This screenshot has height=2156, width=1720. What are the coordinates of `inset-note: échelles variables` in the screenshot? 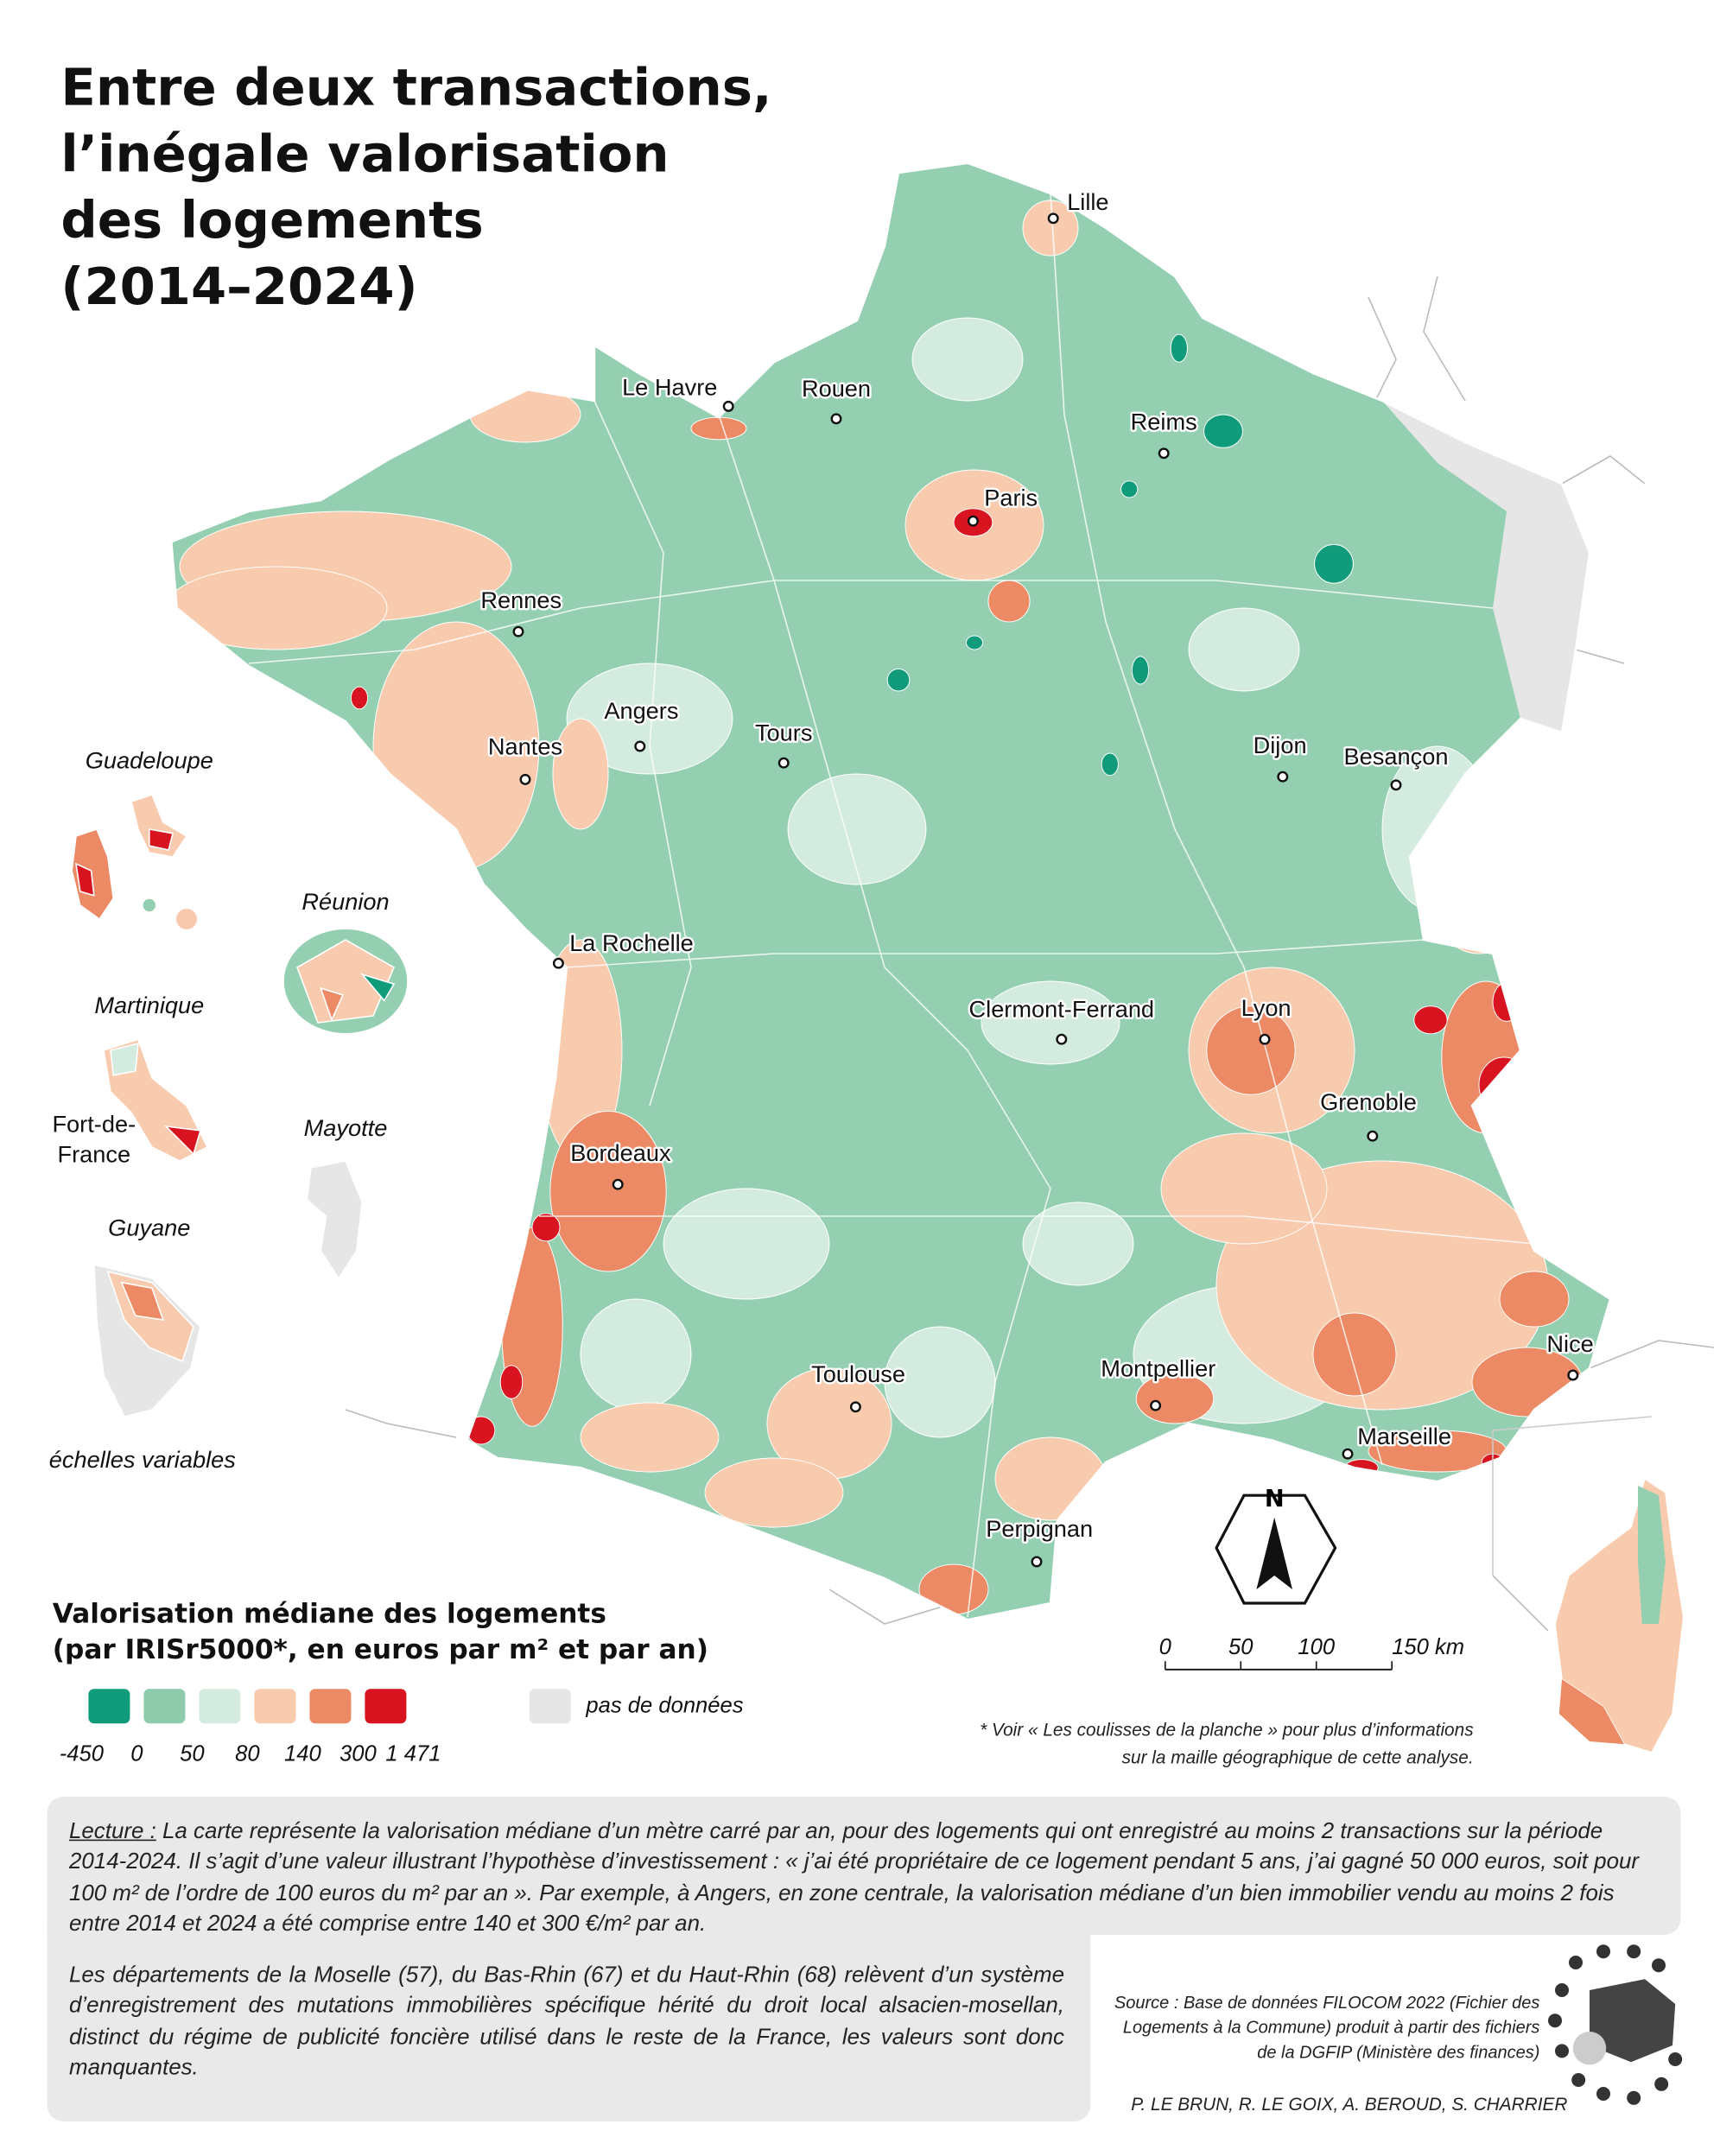 It's located at (143, 1459).